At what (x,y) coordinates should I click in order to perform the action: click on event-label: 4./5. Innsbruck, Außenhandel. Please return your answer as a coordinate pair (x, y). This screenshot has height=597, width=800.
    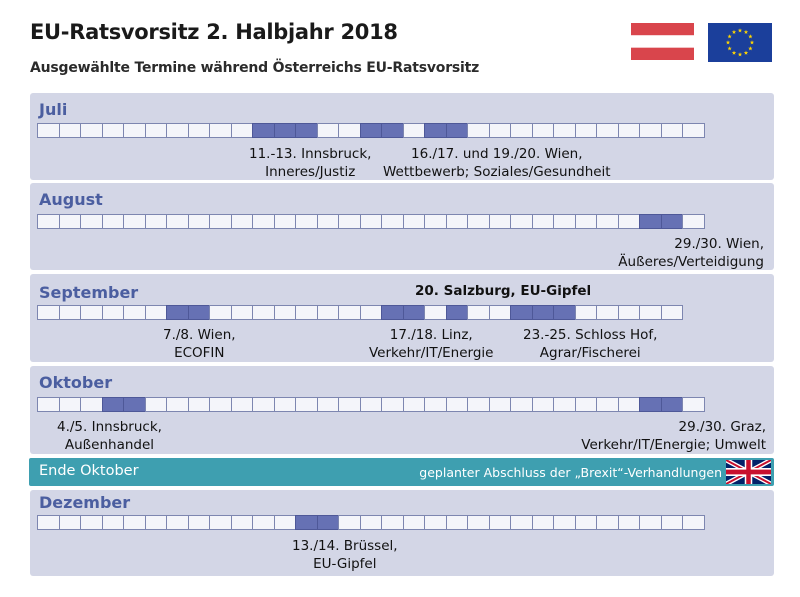
    Looking at the image, I should click on (109, 436).